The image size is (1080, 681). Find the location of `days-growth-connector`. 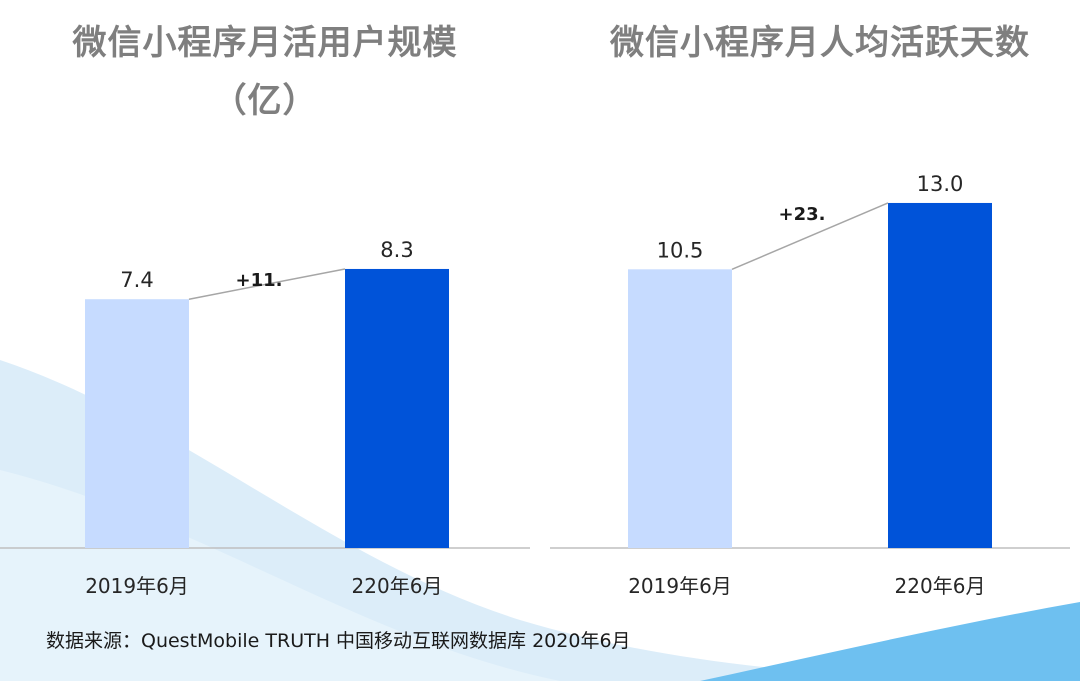

days-growth-connector is located at coordinates (810, 236).